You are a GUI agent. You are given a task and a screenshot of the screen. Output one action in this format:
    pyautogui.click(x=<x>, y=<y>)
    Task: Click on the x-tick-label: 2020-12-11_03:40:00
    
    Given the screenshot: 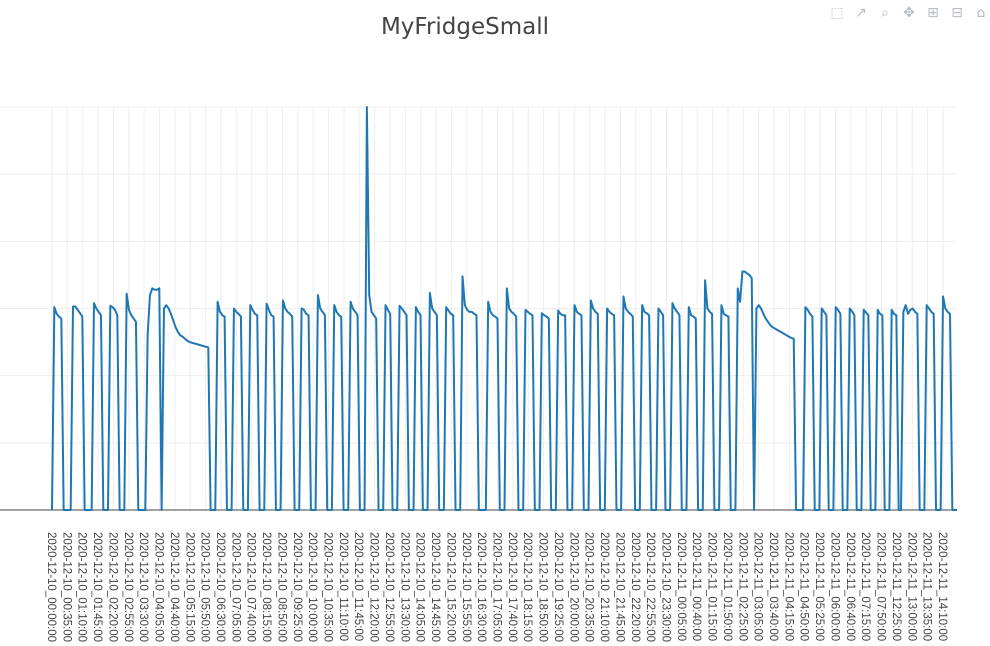 What is the action you would take?
    pyautogui.click(x=773, y=586)
    